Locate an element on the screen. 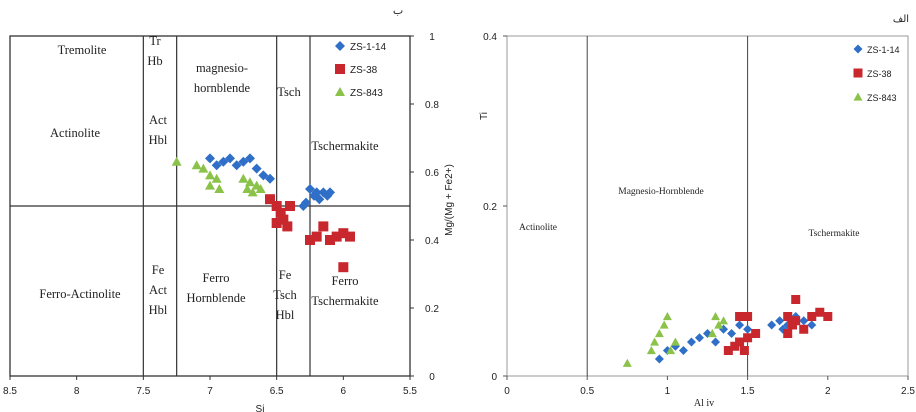 The width and height of the screenshot is (916, 412). chart2-y-axis-label: Ti is located at coordinates (484, 116).